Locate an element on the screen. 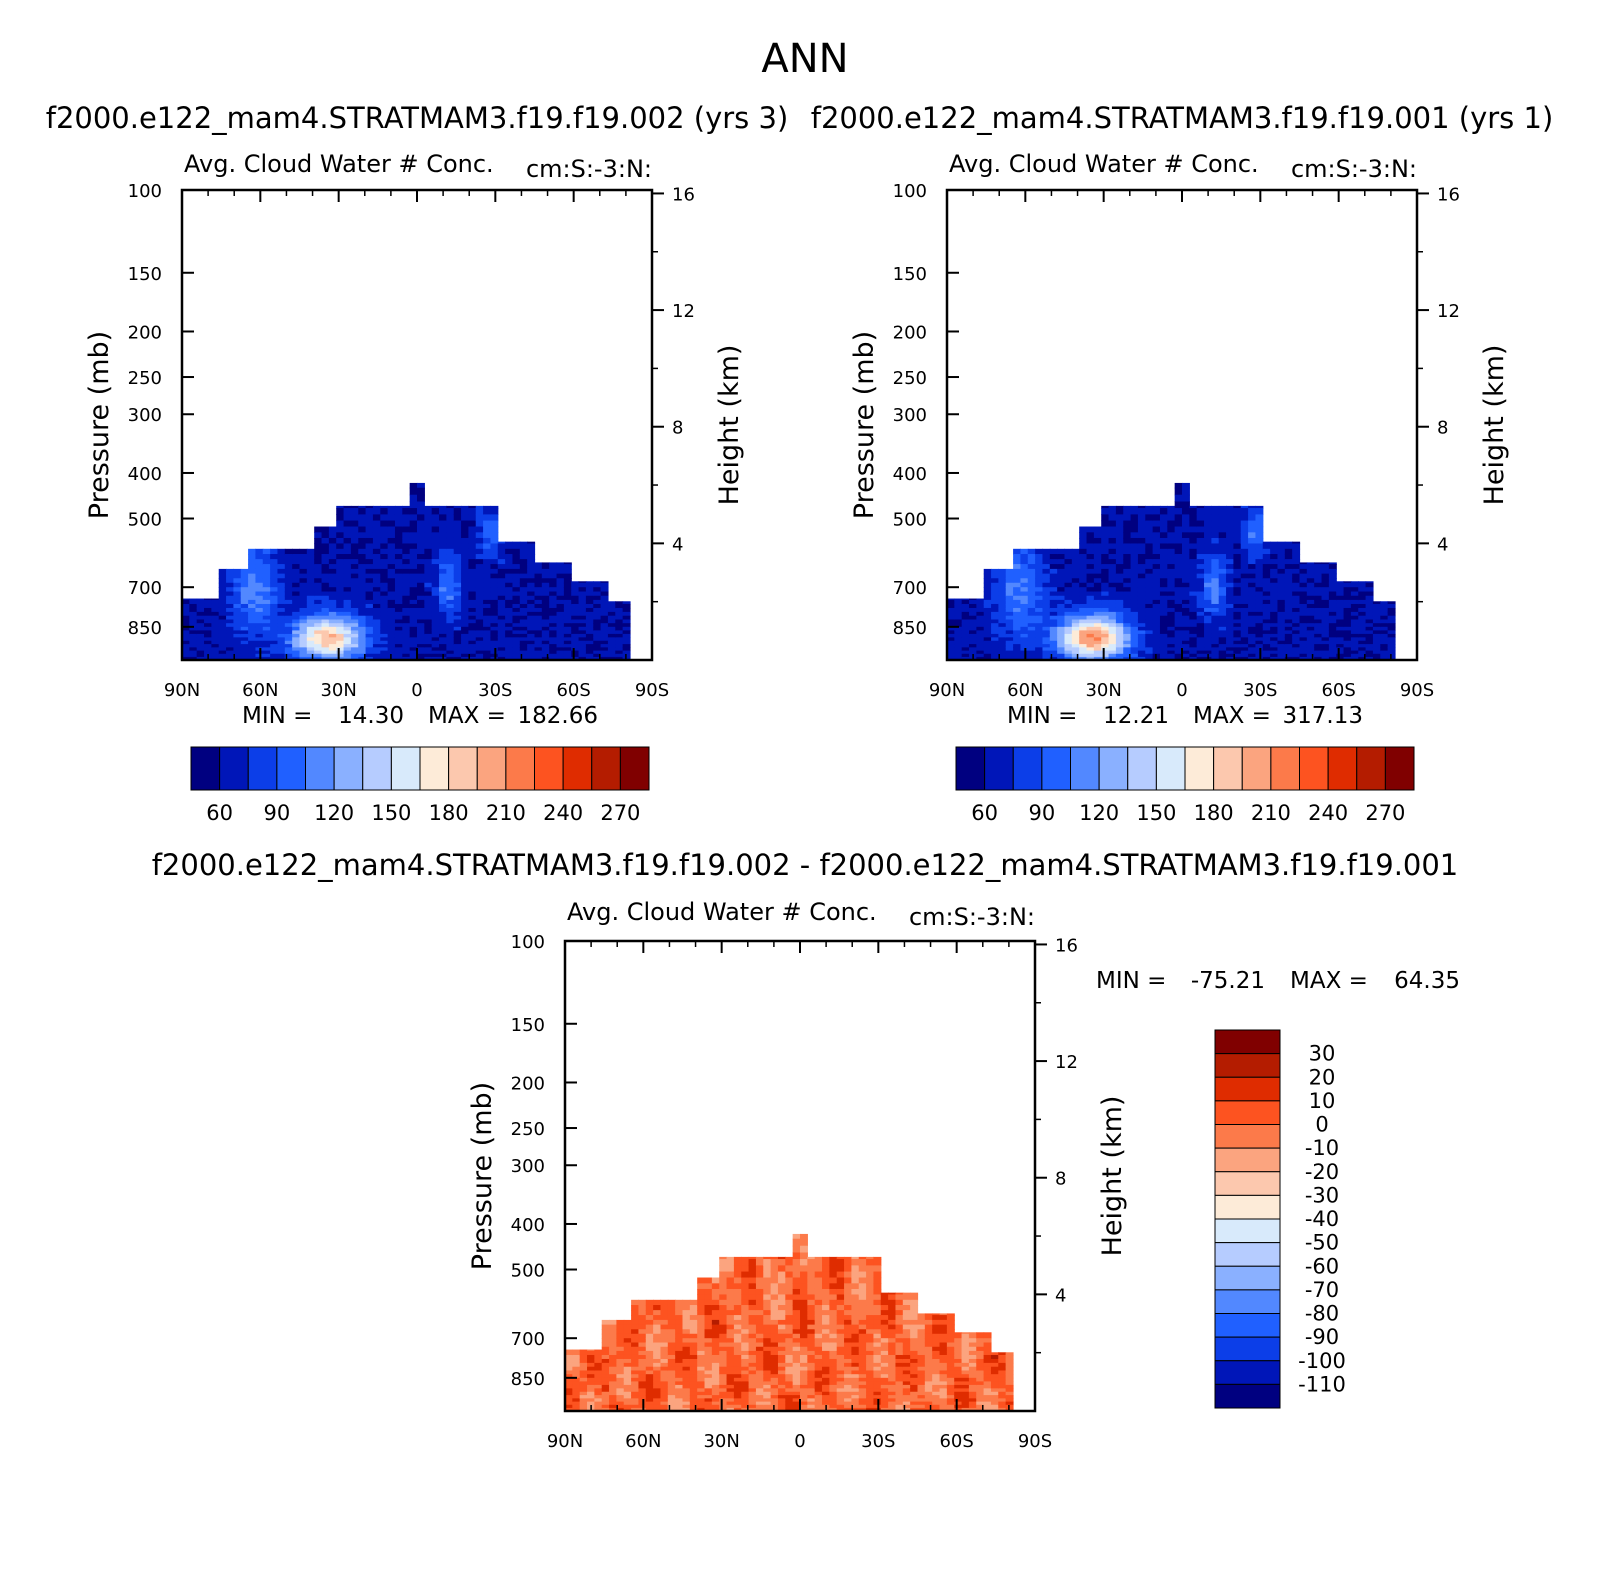 The image size is (1597, 1594). colorbar-swatch is located at coordinates (377, 768).